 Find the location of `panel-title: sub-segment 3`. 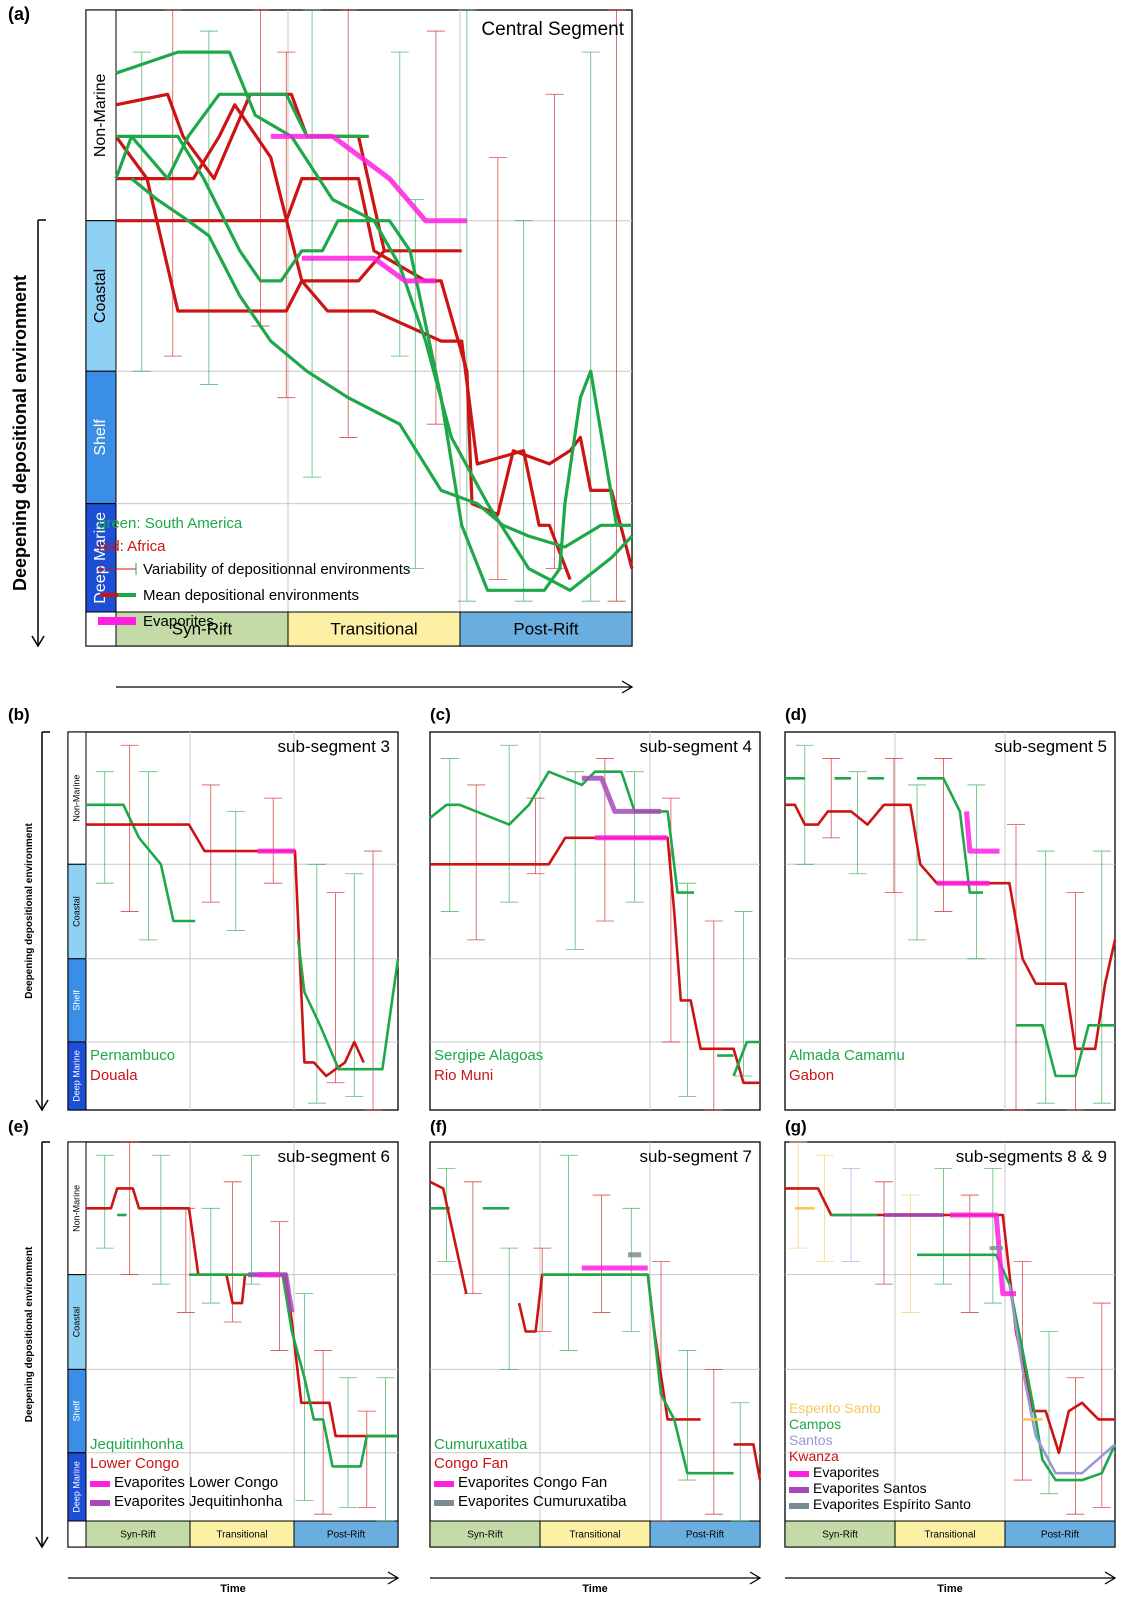

panel-title: sub-segment 3 is located at coordinates (334, 746).